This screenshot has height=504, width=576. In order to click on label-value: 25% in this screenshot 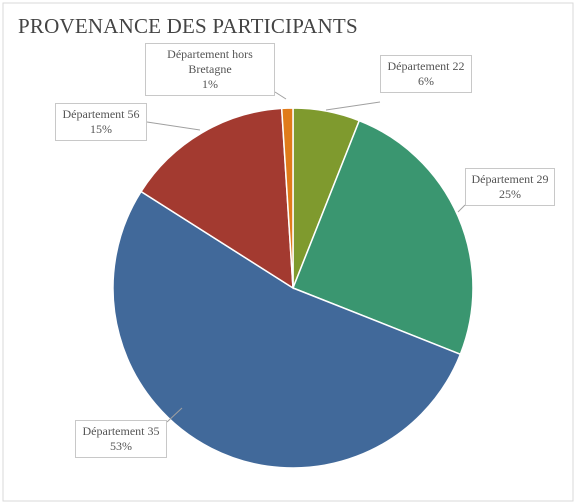, I will do `click(510, 194)`.